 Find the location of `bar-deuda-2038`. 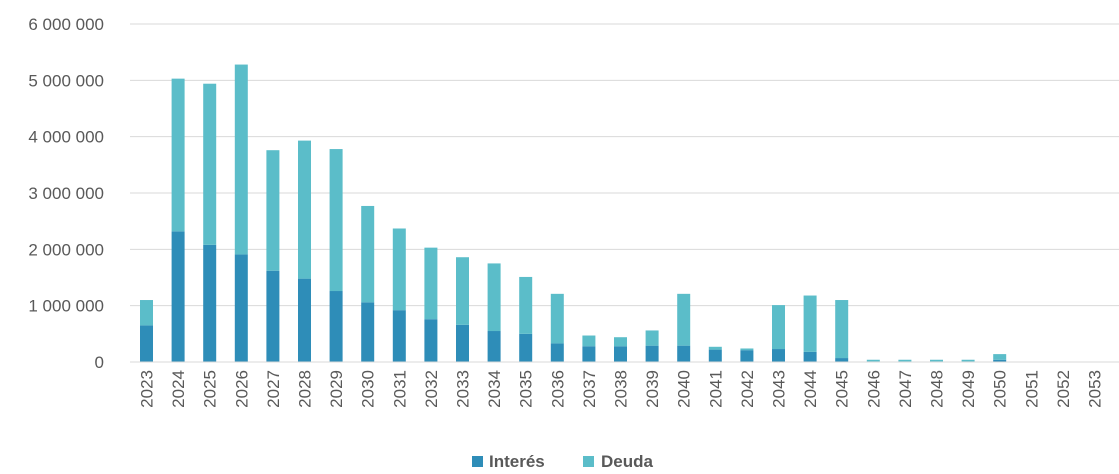

bar-deuda-2038 is located at coordinates (620, 342).